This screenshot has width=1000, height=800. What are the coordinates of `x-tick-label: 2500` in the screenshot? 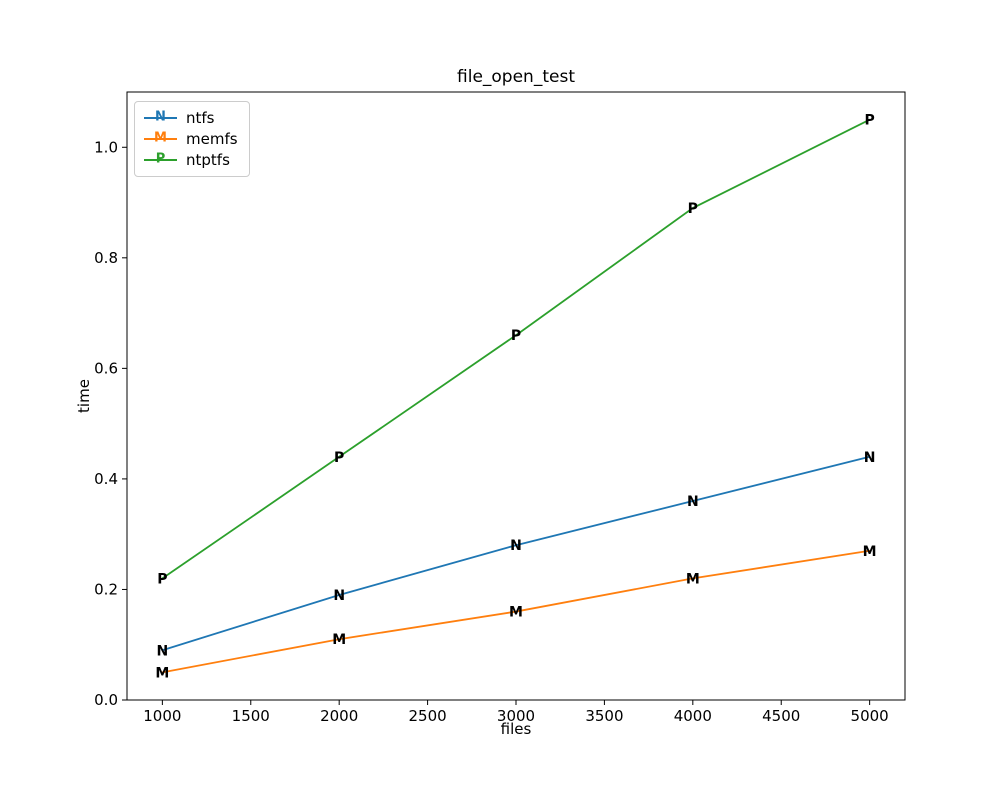 It's located at (427, 716).